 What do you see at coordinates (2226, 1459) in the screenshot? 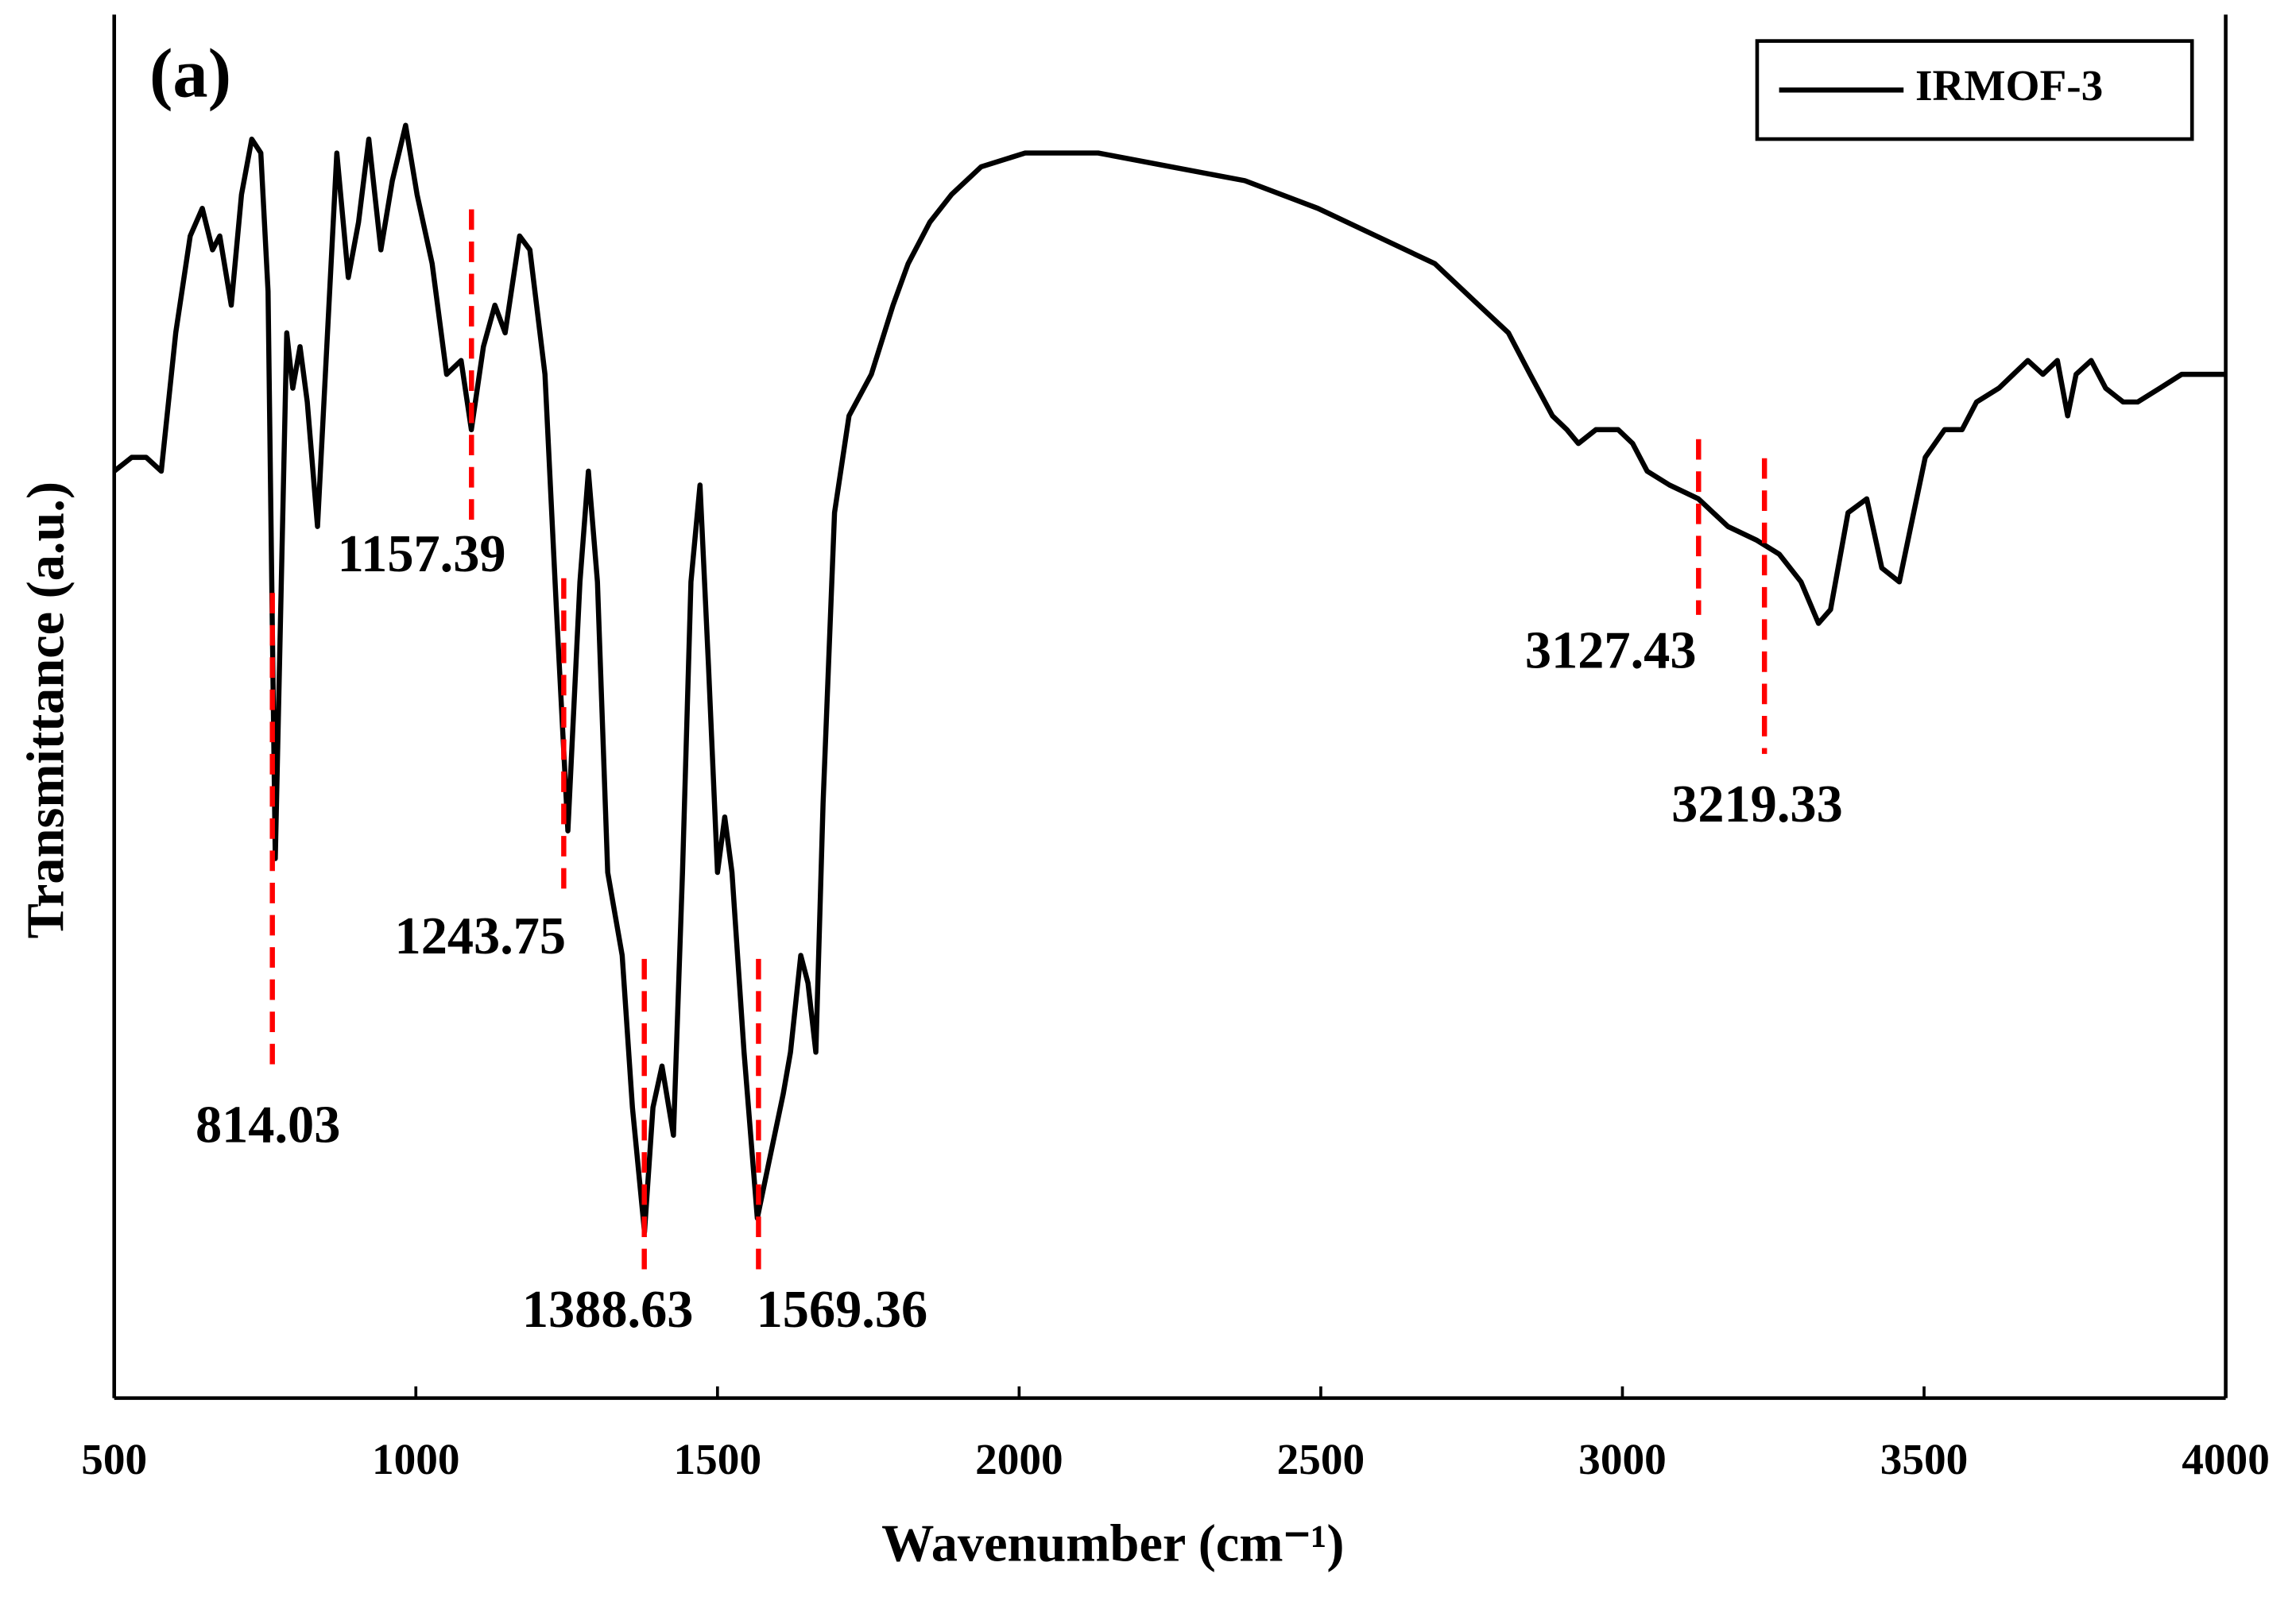
I see `x-tick-label: 4000` at bounding box center [2226, 1459].